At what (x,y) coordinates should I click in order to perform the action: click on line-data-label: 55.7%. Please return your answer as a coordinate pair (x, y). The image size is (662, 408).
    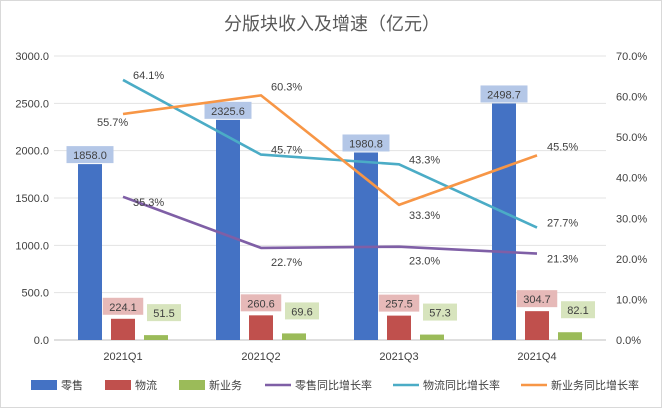
    Looking at the image, I should click on (112, 123).